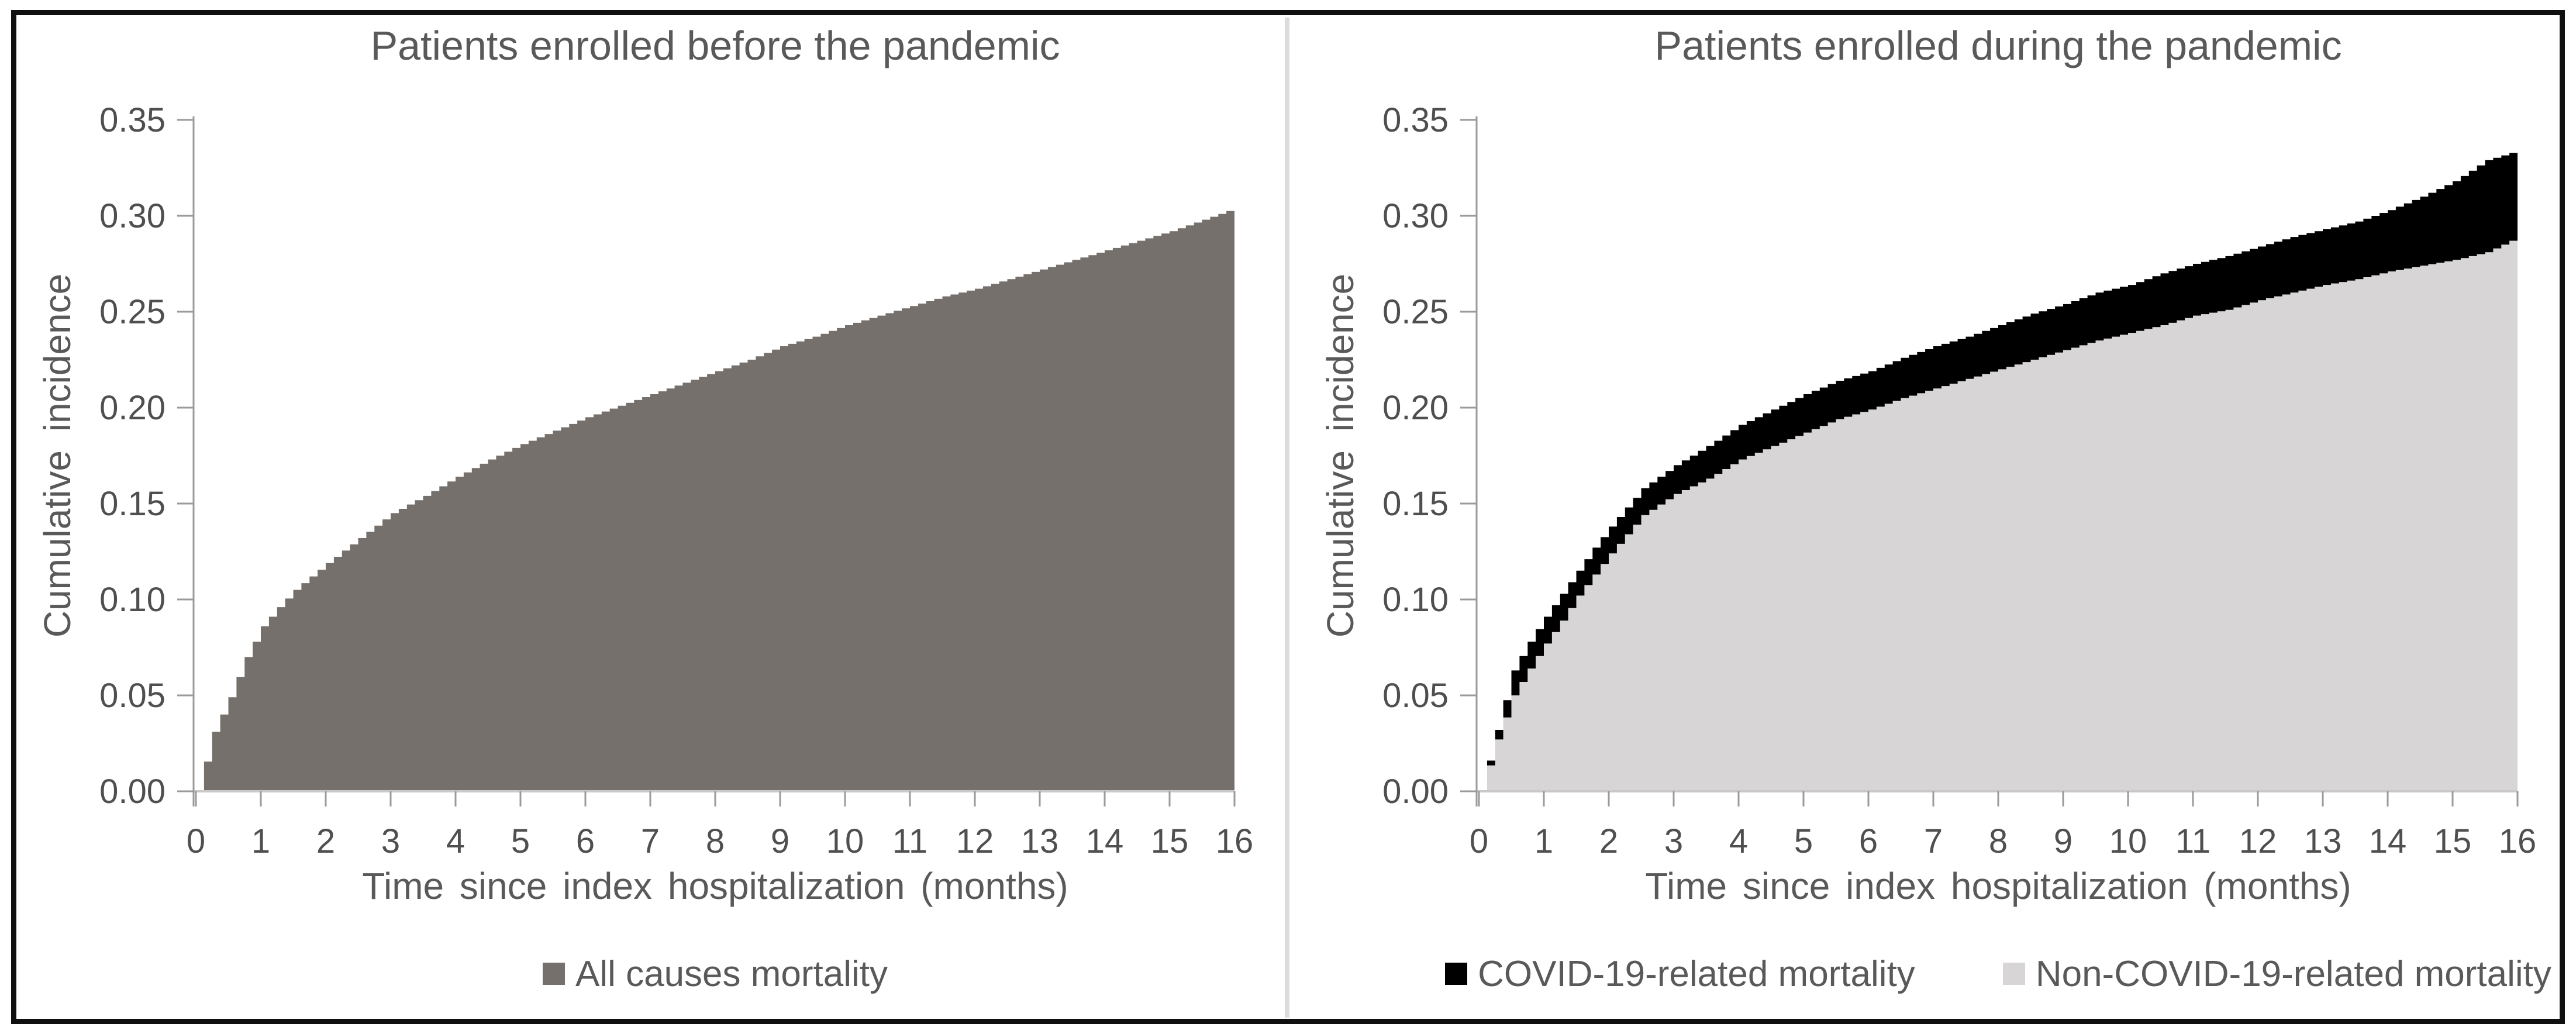  Describe the element at coordinates (2293, 974) in the screenshot. I see `legend-label: Non-COVID-19-related mortality` at that location.